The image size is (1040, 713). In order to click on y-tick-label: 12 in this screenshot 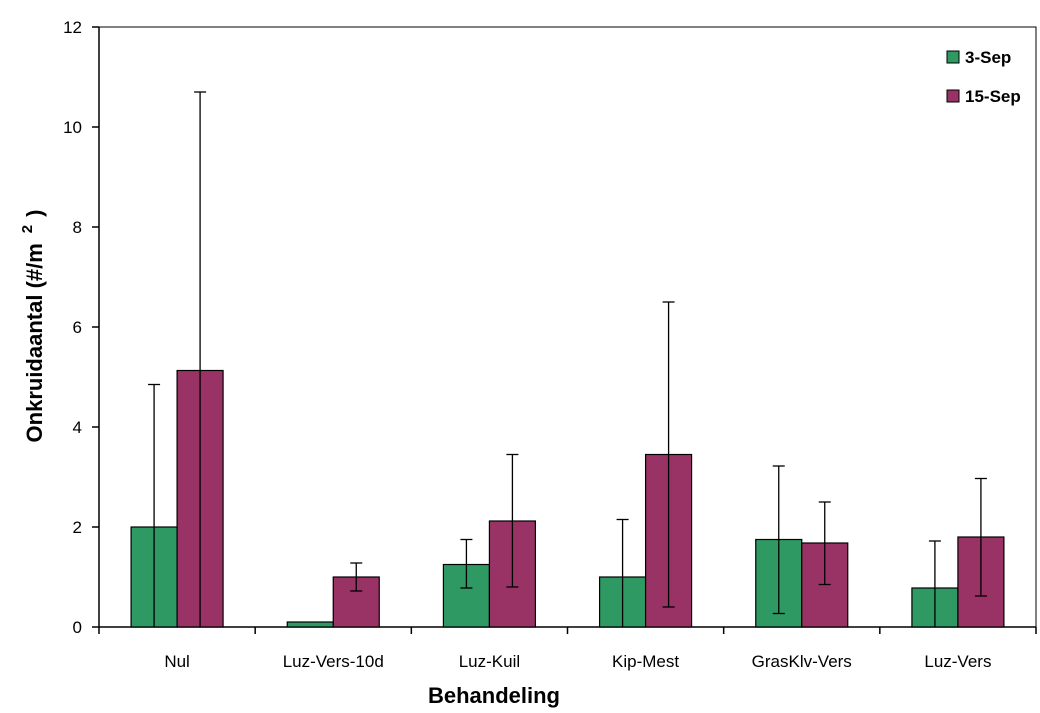, I will do `click(72, 27)`.